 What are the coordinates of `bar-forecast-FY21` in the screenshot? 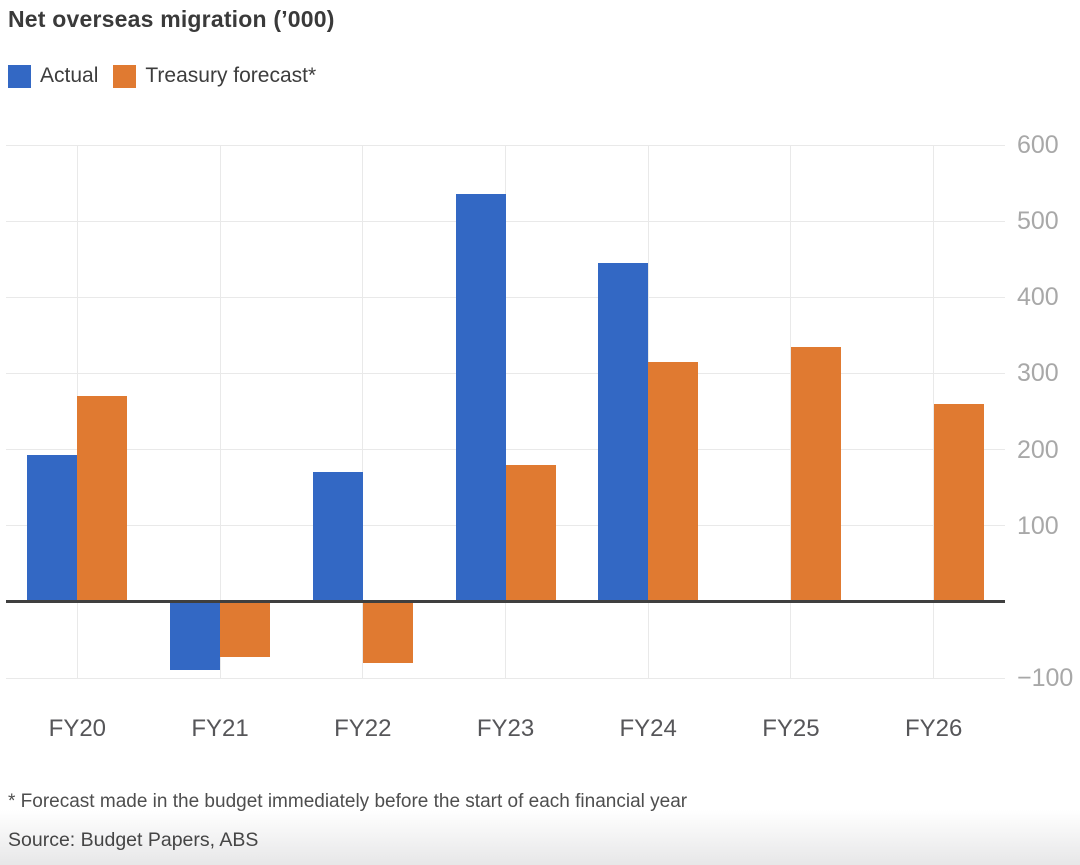 It's located at (245, 629).